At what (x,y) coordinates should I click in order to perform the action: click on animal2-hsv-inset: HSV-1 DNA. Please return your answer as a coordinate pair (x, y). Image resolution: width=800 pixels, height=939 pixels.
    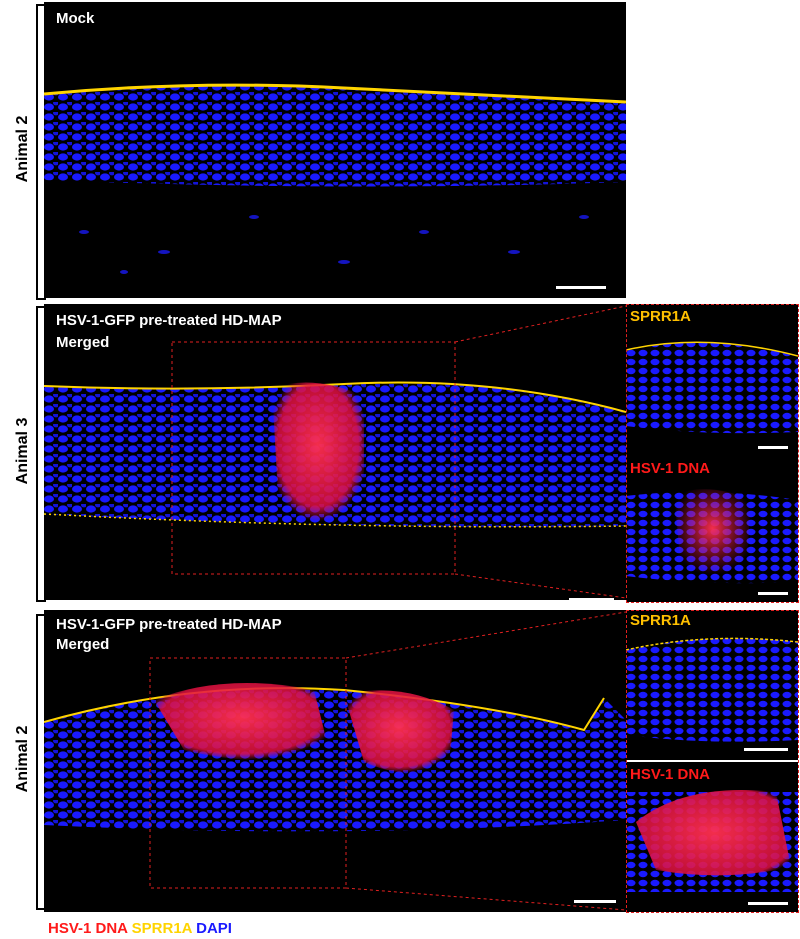
    Looking at the image, I should click on (712, 837).